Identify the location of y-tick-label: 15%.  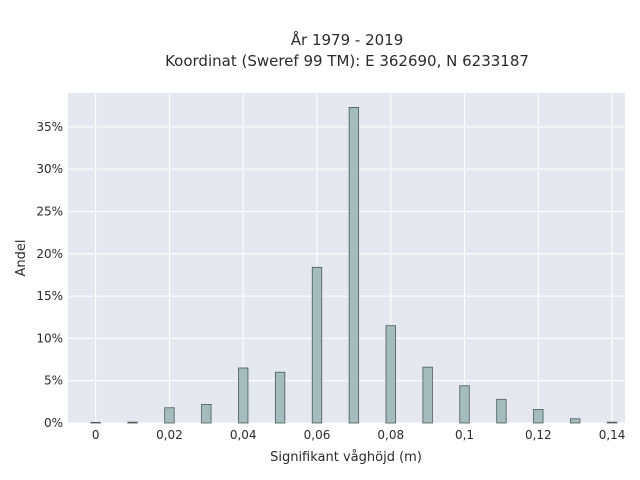
(49, 296).